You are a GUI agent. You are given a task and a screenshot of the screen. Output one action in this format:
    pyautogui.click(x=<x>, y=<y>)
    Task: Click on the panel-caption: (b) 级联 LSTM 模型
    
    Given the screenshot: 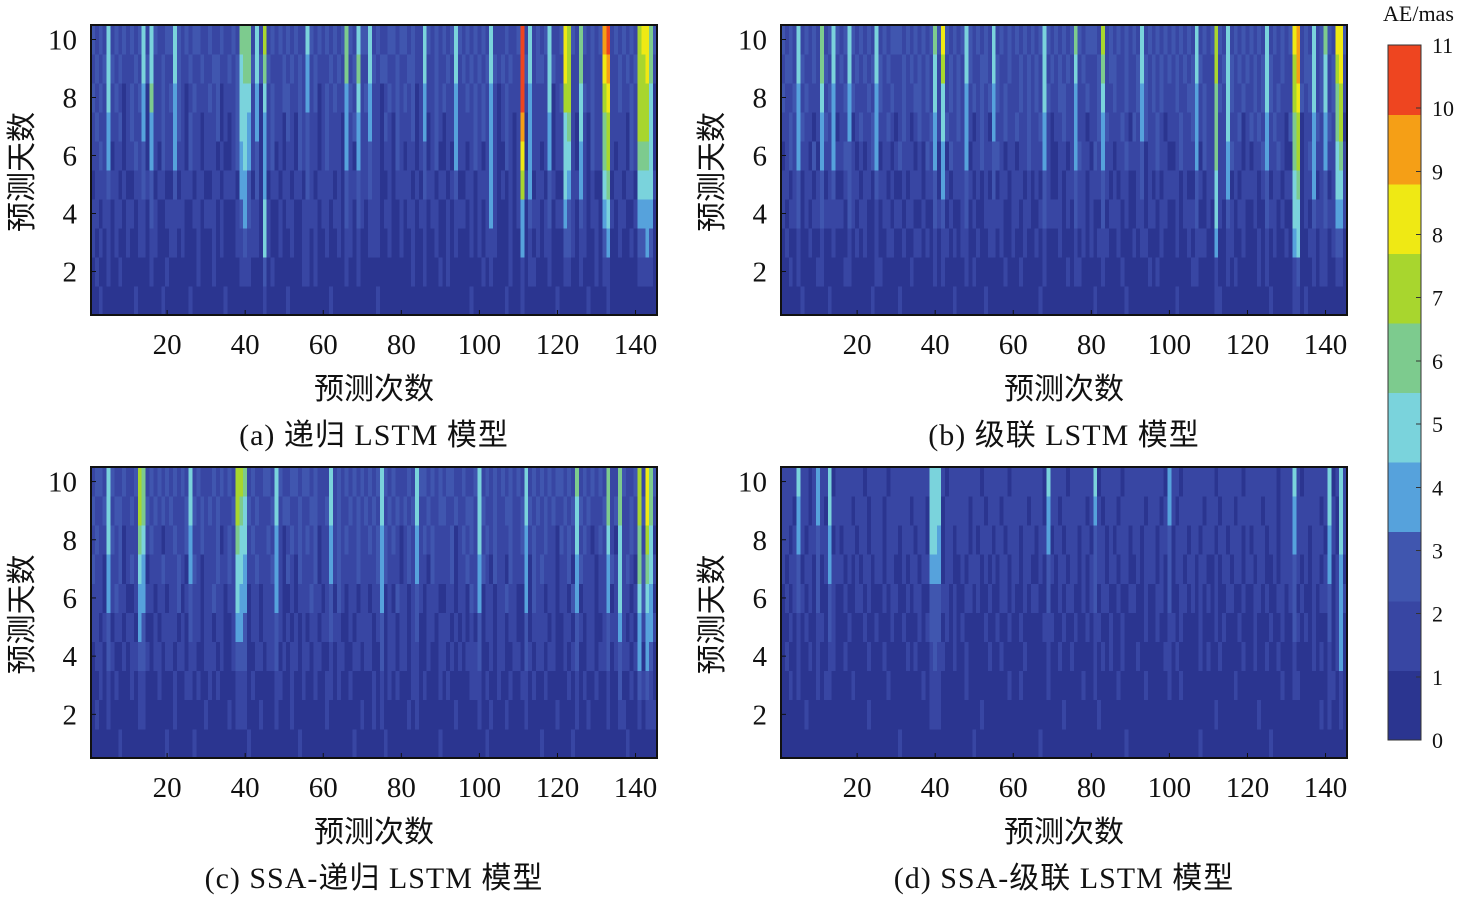 What is the action you would take?
    pyautogui.click(x=1064, y=435)
    